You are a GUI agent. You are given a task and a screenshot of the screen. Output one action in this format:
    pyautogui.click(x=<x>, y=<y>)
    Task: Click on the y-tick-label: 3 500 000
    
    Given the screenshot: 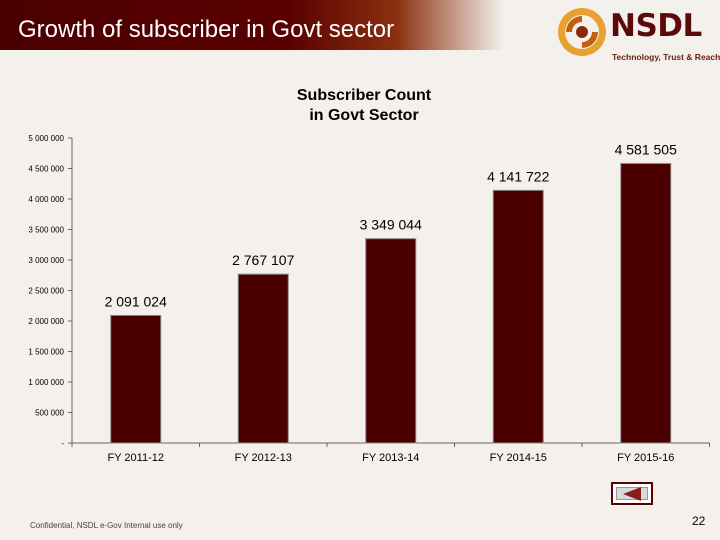 What is the action you would take?
    pyautogui.click(x=46, y=230)
    